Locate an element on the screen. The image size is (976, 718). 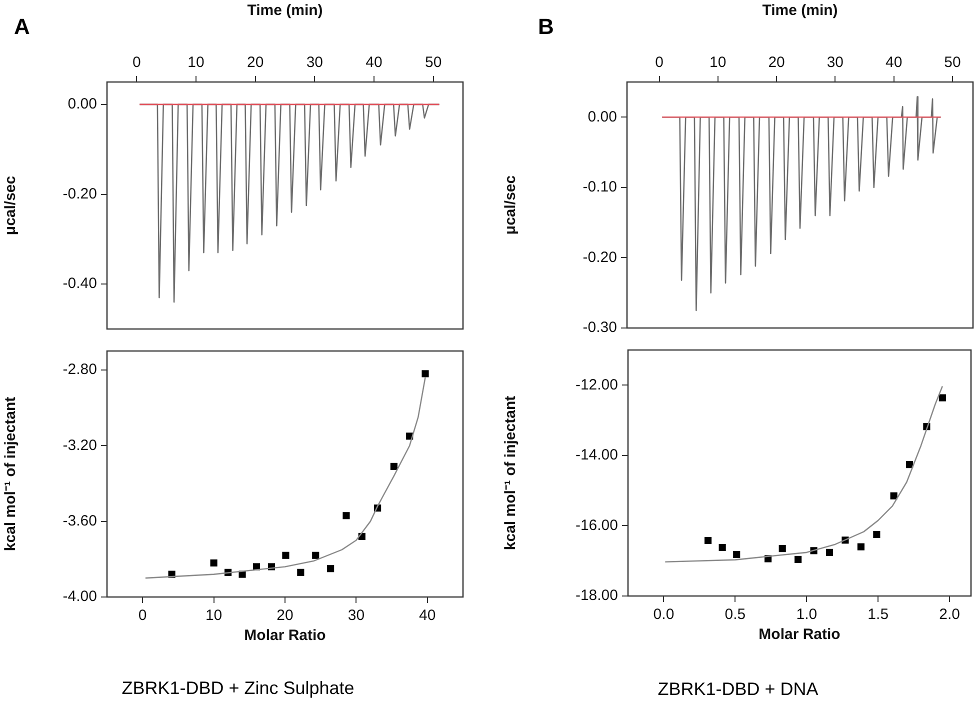
x-tick-label: 1.5 is located at coordinates (878, 615).